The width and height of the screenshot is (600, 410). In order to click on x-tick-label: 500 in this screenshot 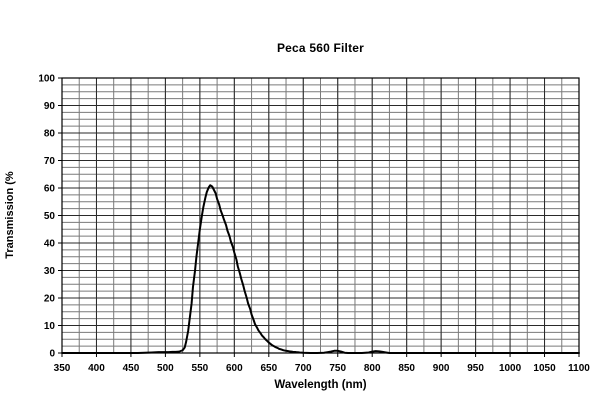, I will do `click(165, 368)`.